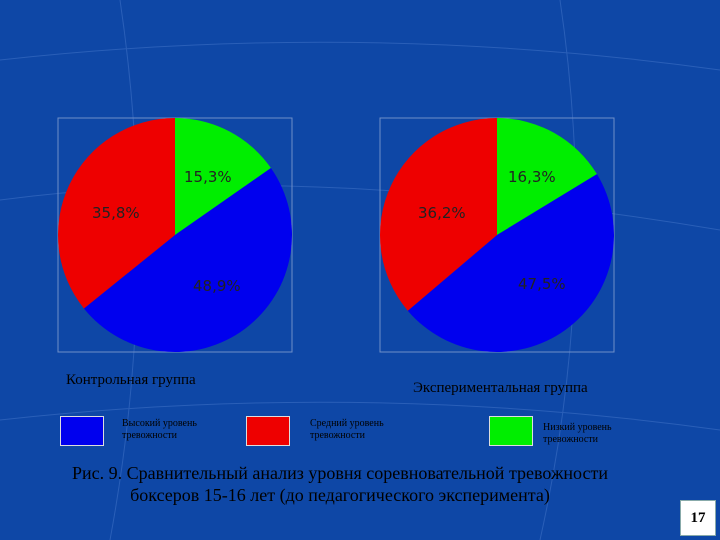 The width and height of the screenshot is (720, 540). I want to click on pie-slice-low-experimental, so click(547, 176).